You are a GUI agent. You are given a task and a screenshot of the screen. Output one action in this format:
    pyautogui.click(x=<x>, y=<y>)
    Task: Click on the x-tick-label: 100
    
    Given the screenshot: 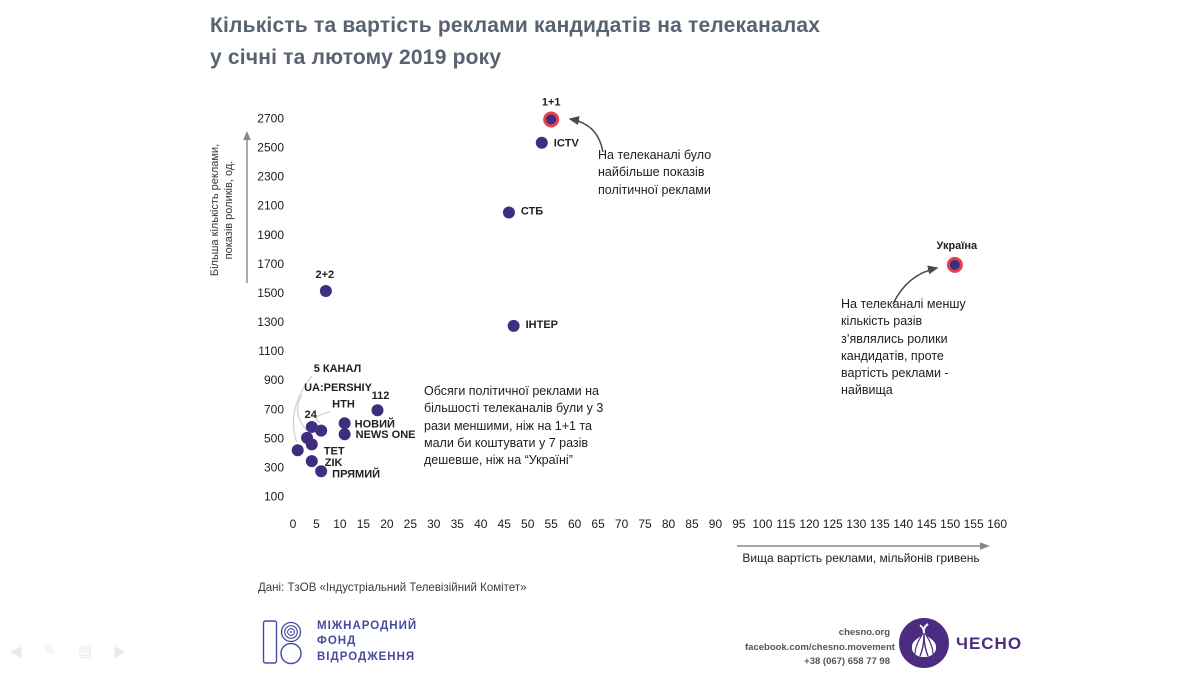 What is the action you would take?
    pyautogui.click(x=762, y=524)
    